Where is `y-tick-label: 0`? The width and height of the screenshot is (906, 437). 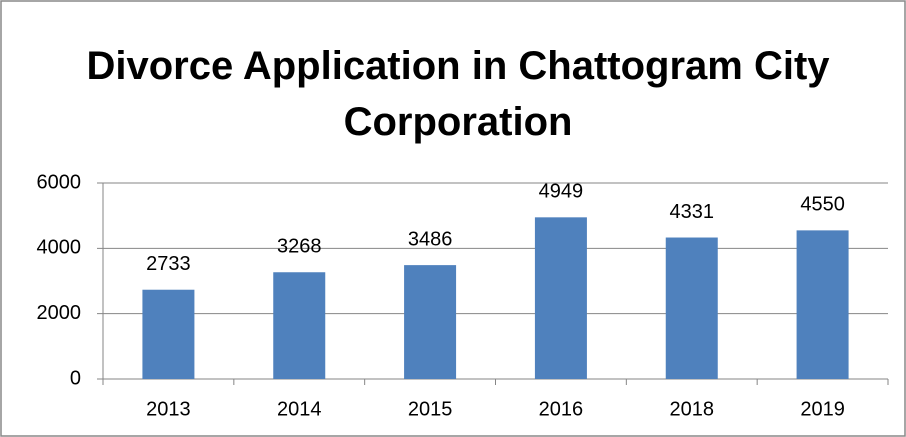
y-tick-label: 0 is located at coordinates (75, 378).